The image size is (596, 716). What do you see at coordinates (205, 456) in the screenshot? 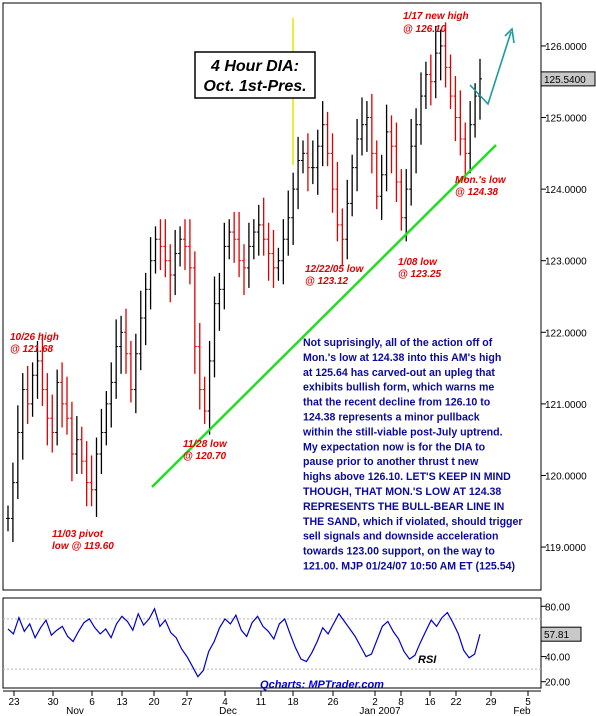
I see `svg-text: @ 120.70` at bounding box center [205, 456].